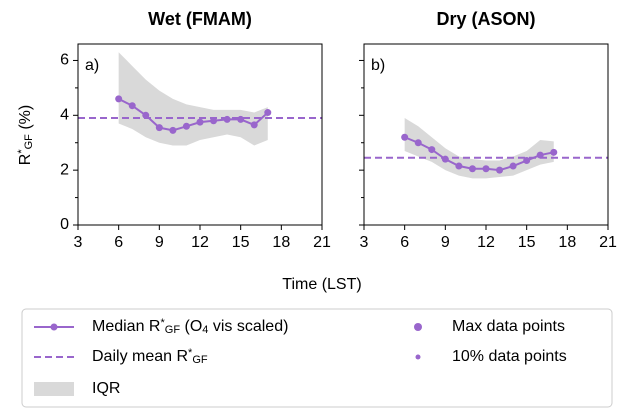  Describe the element at coordinates (64, 224) in the screenshot. I see `y-tick-label: 0` at that location.